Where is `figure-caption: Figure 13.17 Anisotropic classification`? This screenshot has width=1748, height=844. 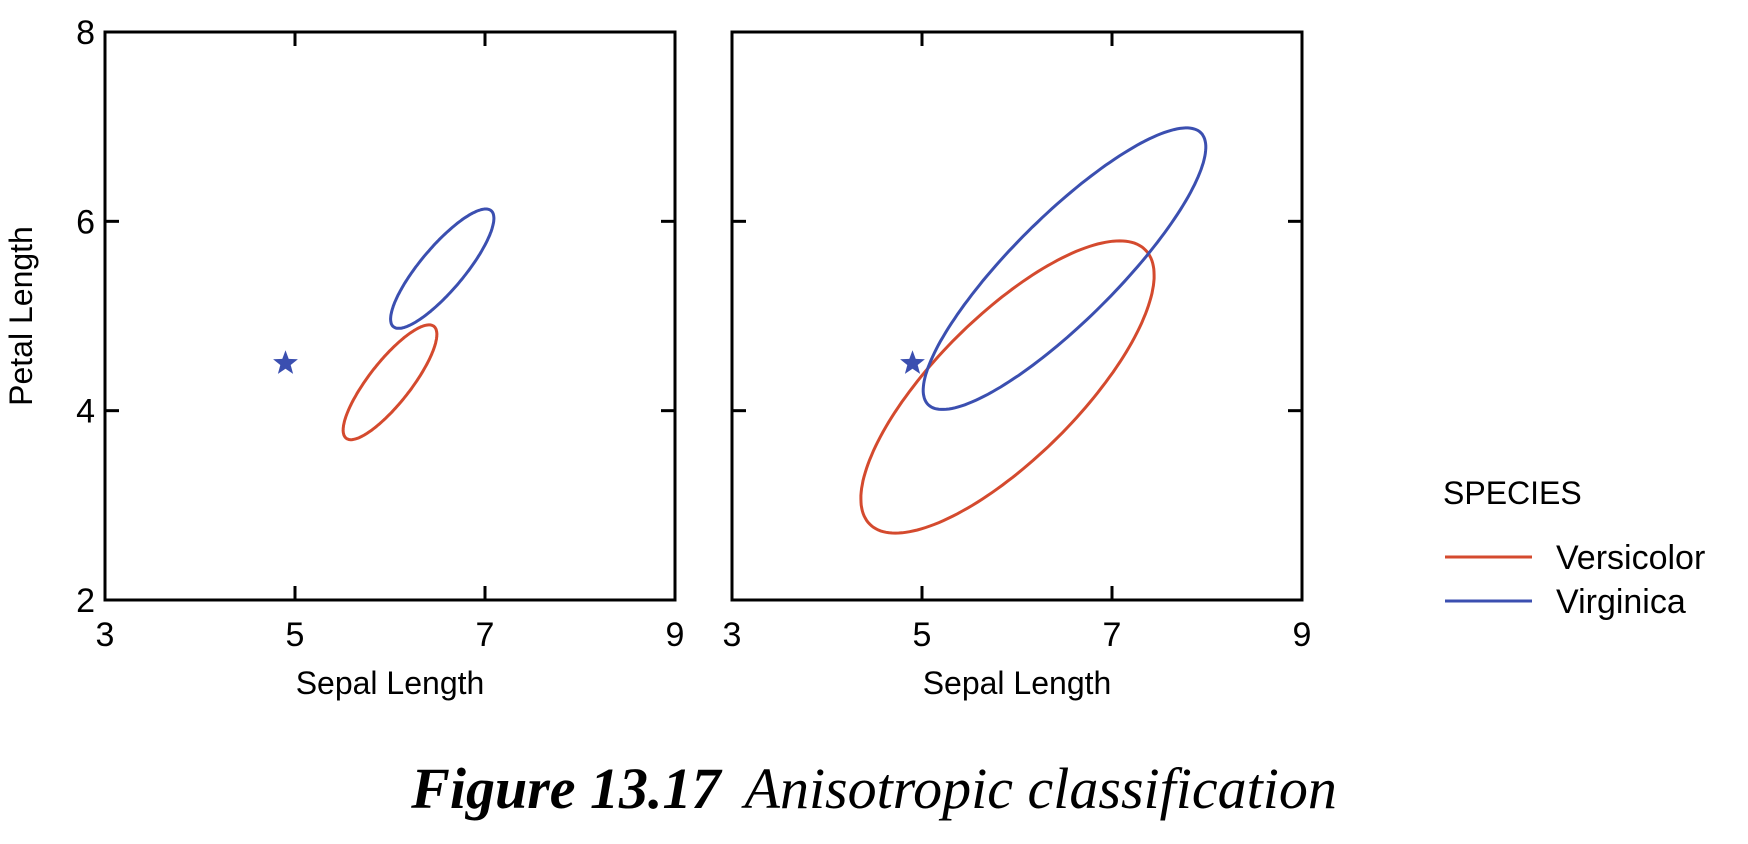
figure-caption: Figure 13.17 Anisotropic classification is located at coordinates (874, 788).